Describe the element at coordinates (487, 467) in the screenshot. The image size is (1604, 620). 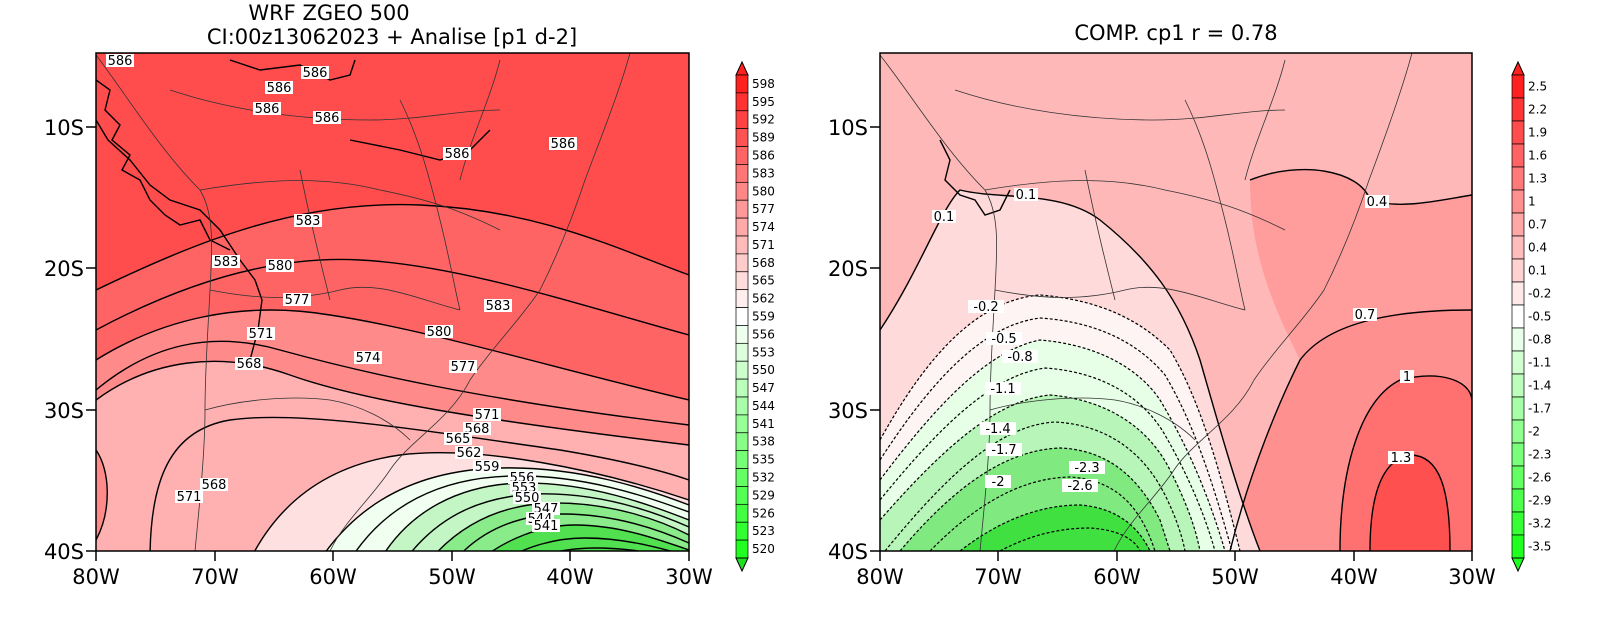
I see `contour-label: 559` at that location.